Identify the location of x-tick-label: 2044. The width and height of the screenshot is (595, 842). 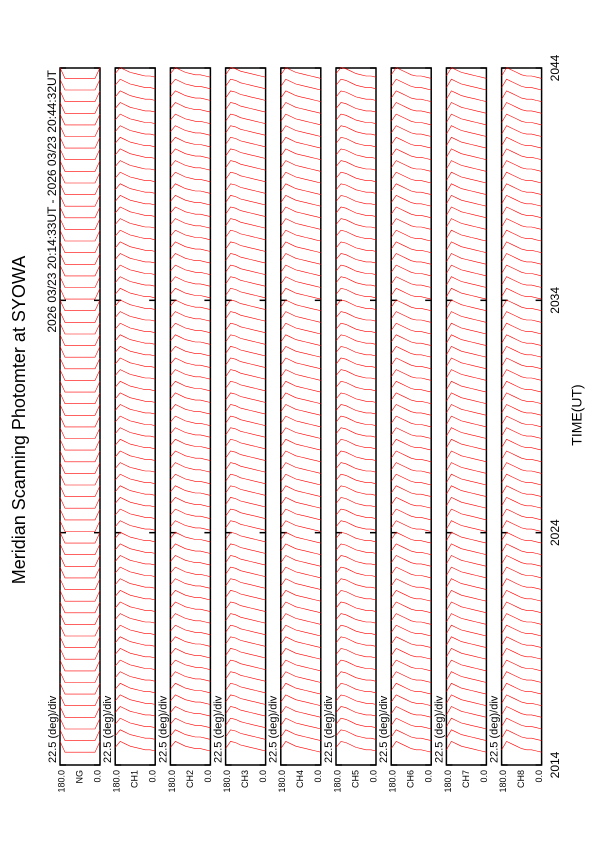
(555, 67).